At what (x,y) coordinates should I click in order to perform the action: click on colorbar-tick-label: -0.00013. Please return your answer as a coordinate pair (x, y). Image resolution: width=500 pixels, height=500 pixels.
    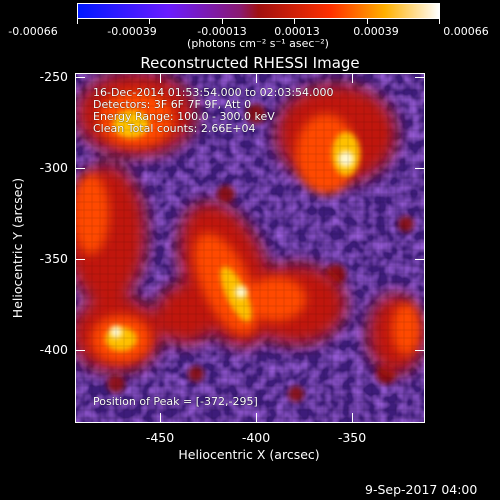
    Looking at the image, I should click on (222, 31).